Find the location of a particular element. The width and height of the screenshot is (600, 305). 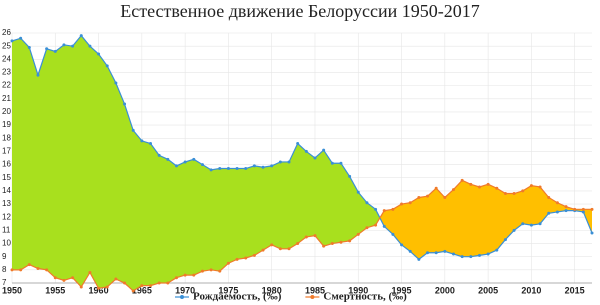

y-tick-label: 15 is located at coordinates (6, 177).